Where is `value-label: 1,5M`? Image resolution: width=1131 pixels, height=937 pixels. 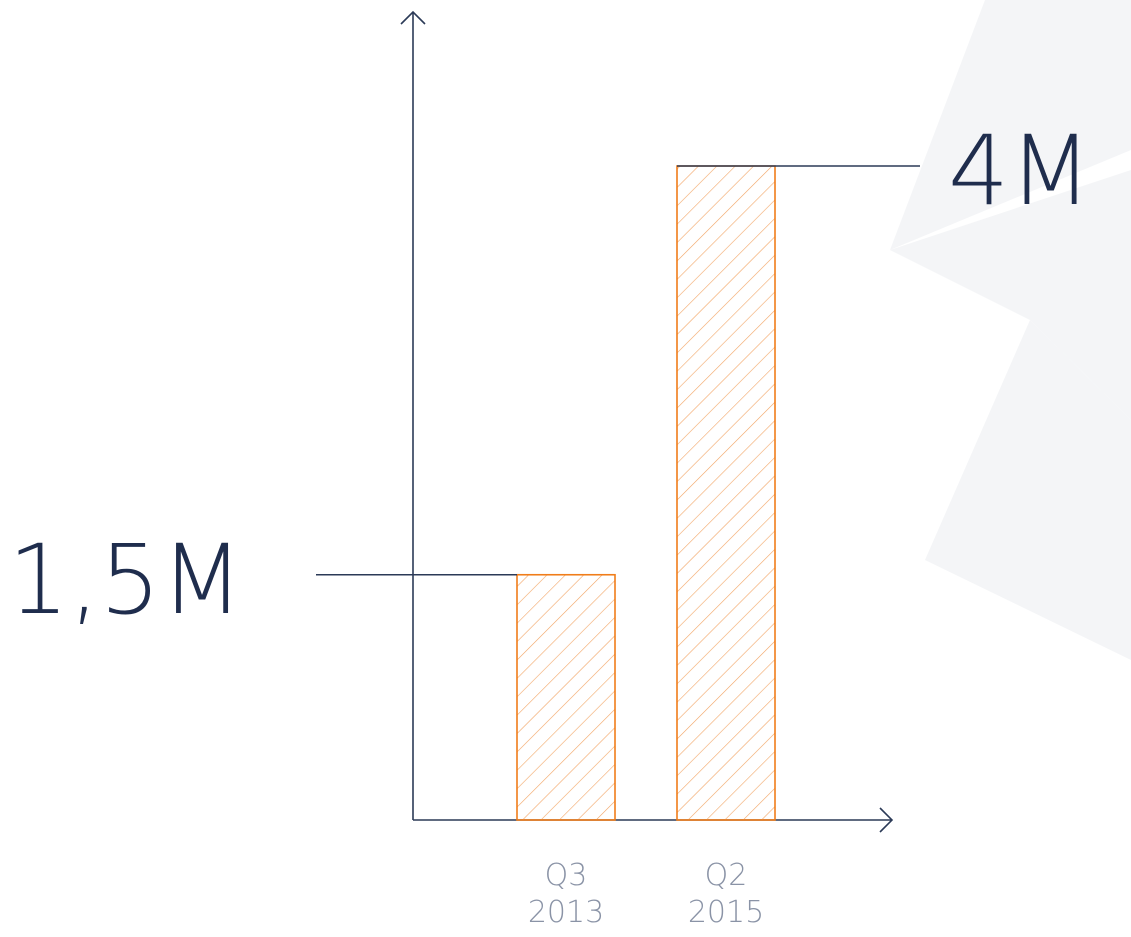
value-label: 1,5M is located at coordinates (126, 580).